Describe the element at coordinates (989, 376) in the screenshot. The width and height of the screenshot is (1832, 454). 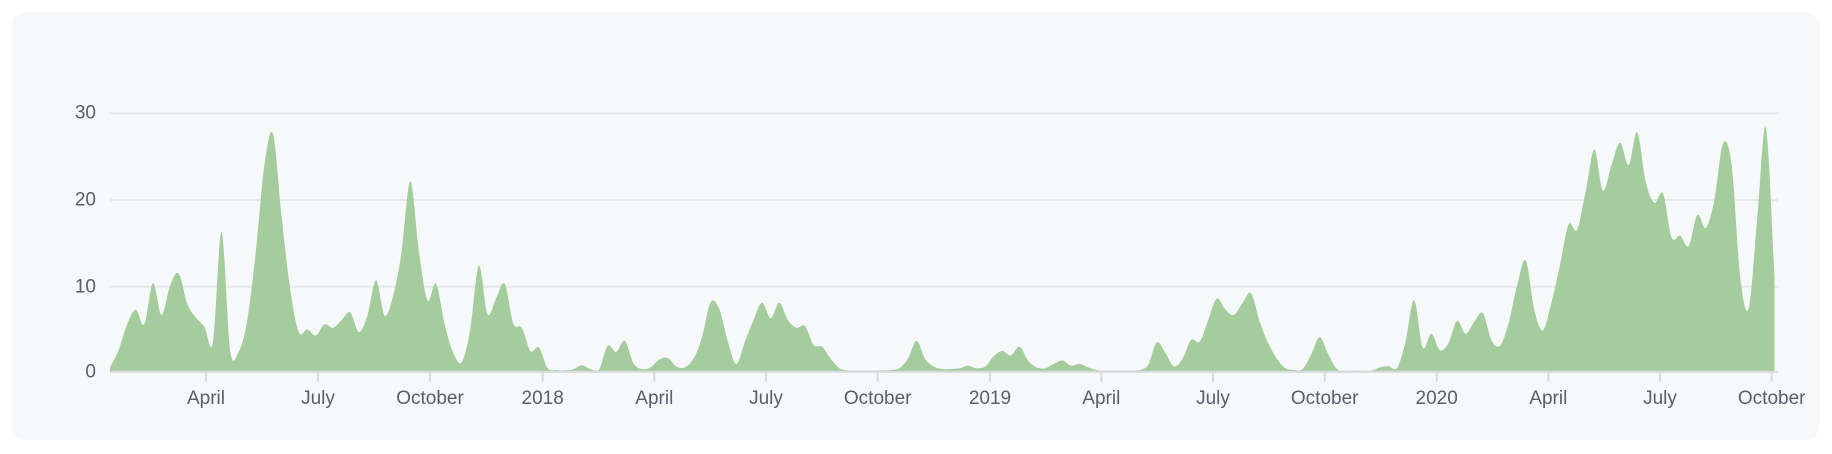
I see `x-tick-marks` at that location.